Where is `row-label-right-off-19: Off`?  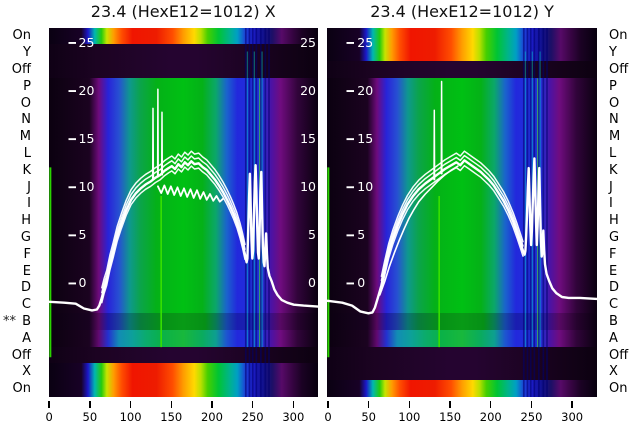 row-label-right-off-19: Off is located at coordinates (619, 355).